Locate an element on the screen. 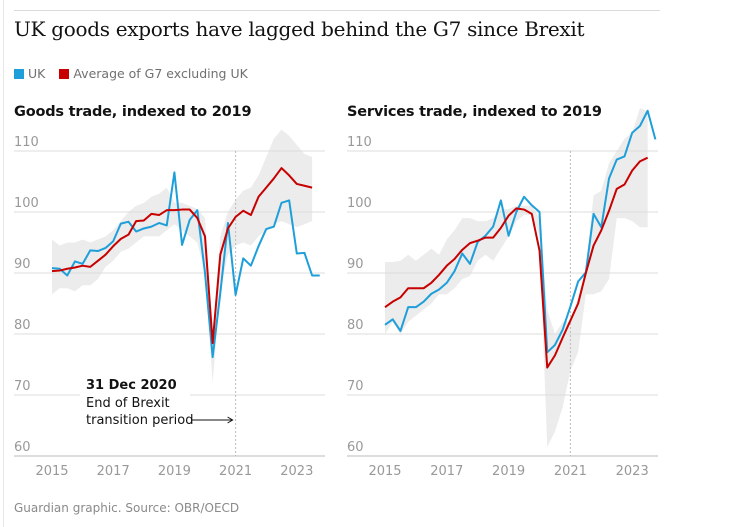  annotation-arrowhead-icon is located at coordinates (230, 420).